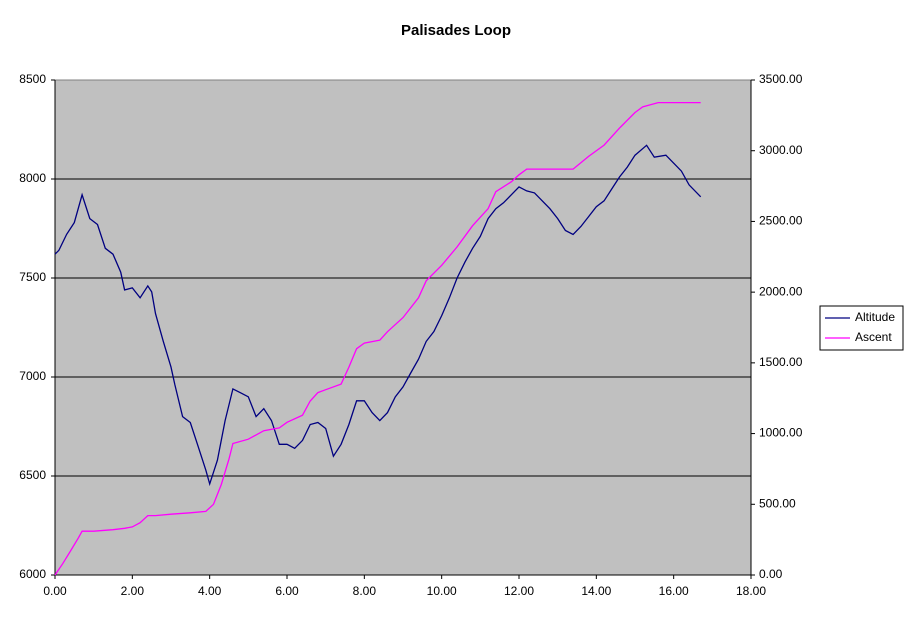  What do you see at coordinates (133, 591) in the screenshot?
I see `x-tick-label: 2.00` at bounding box center [133, 591].